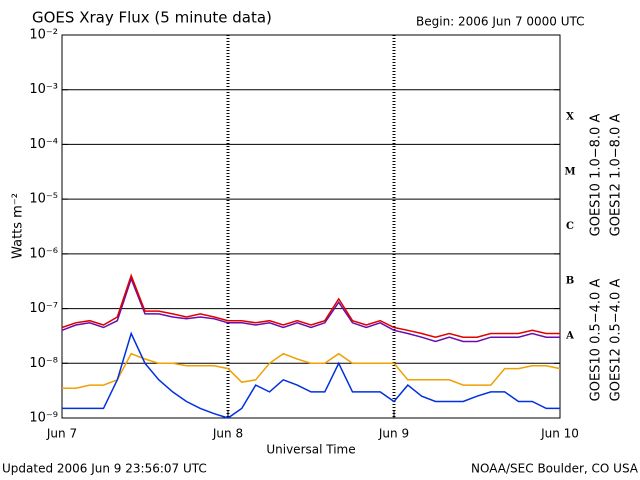  I want to click on y-tick-label: 10⁻⁸, so click(43, 363).